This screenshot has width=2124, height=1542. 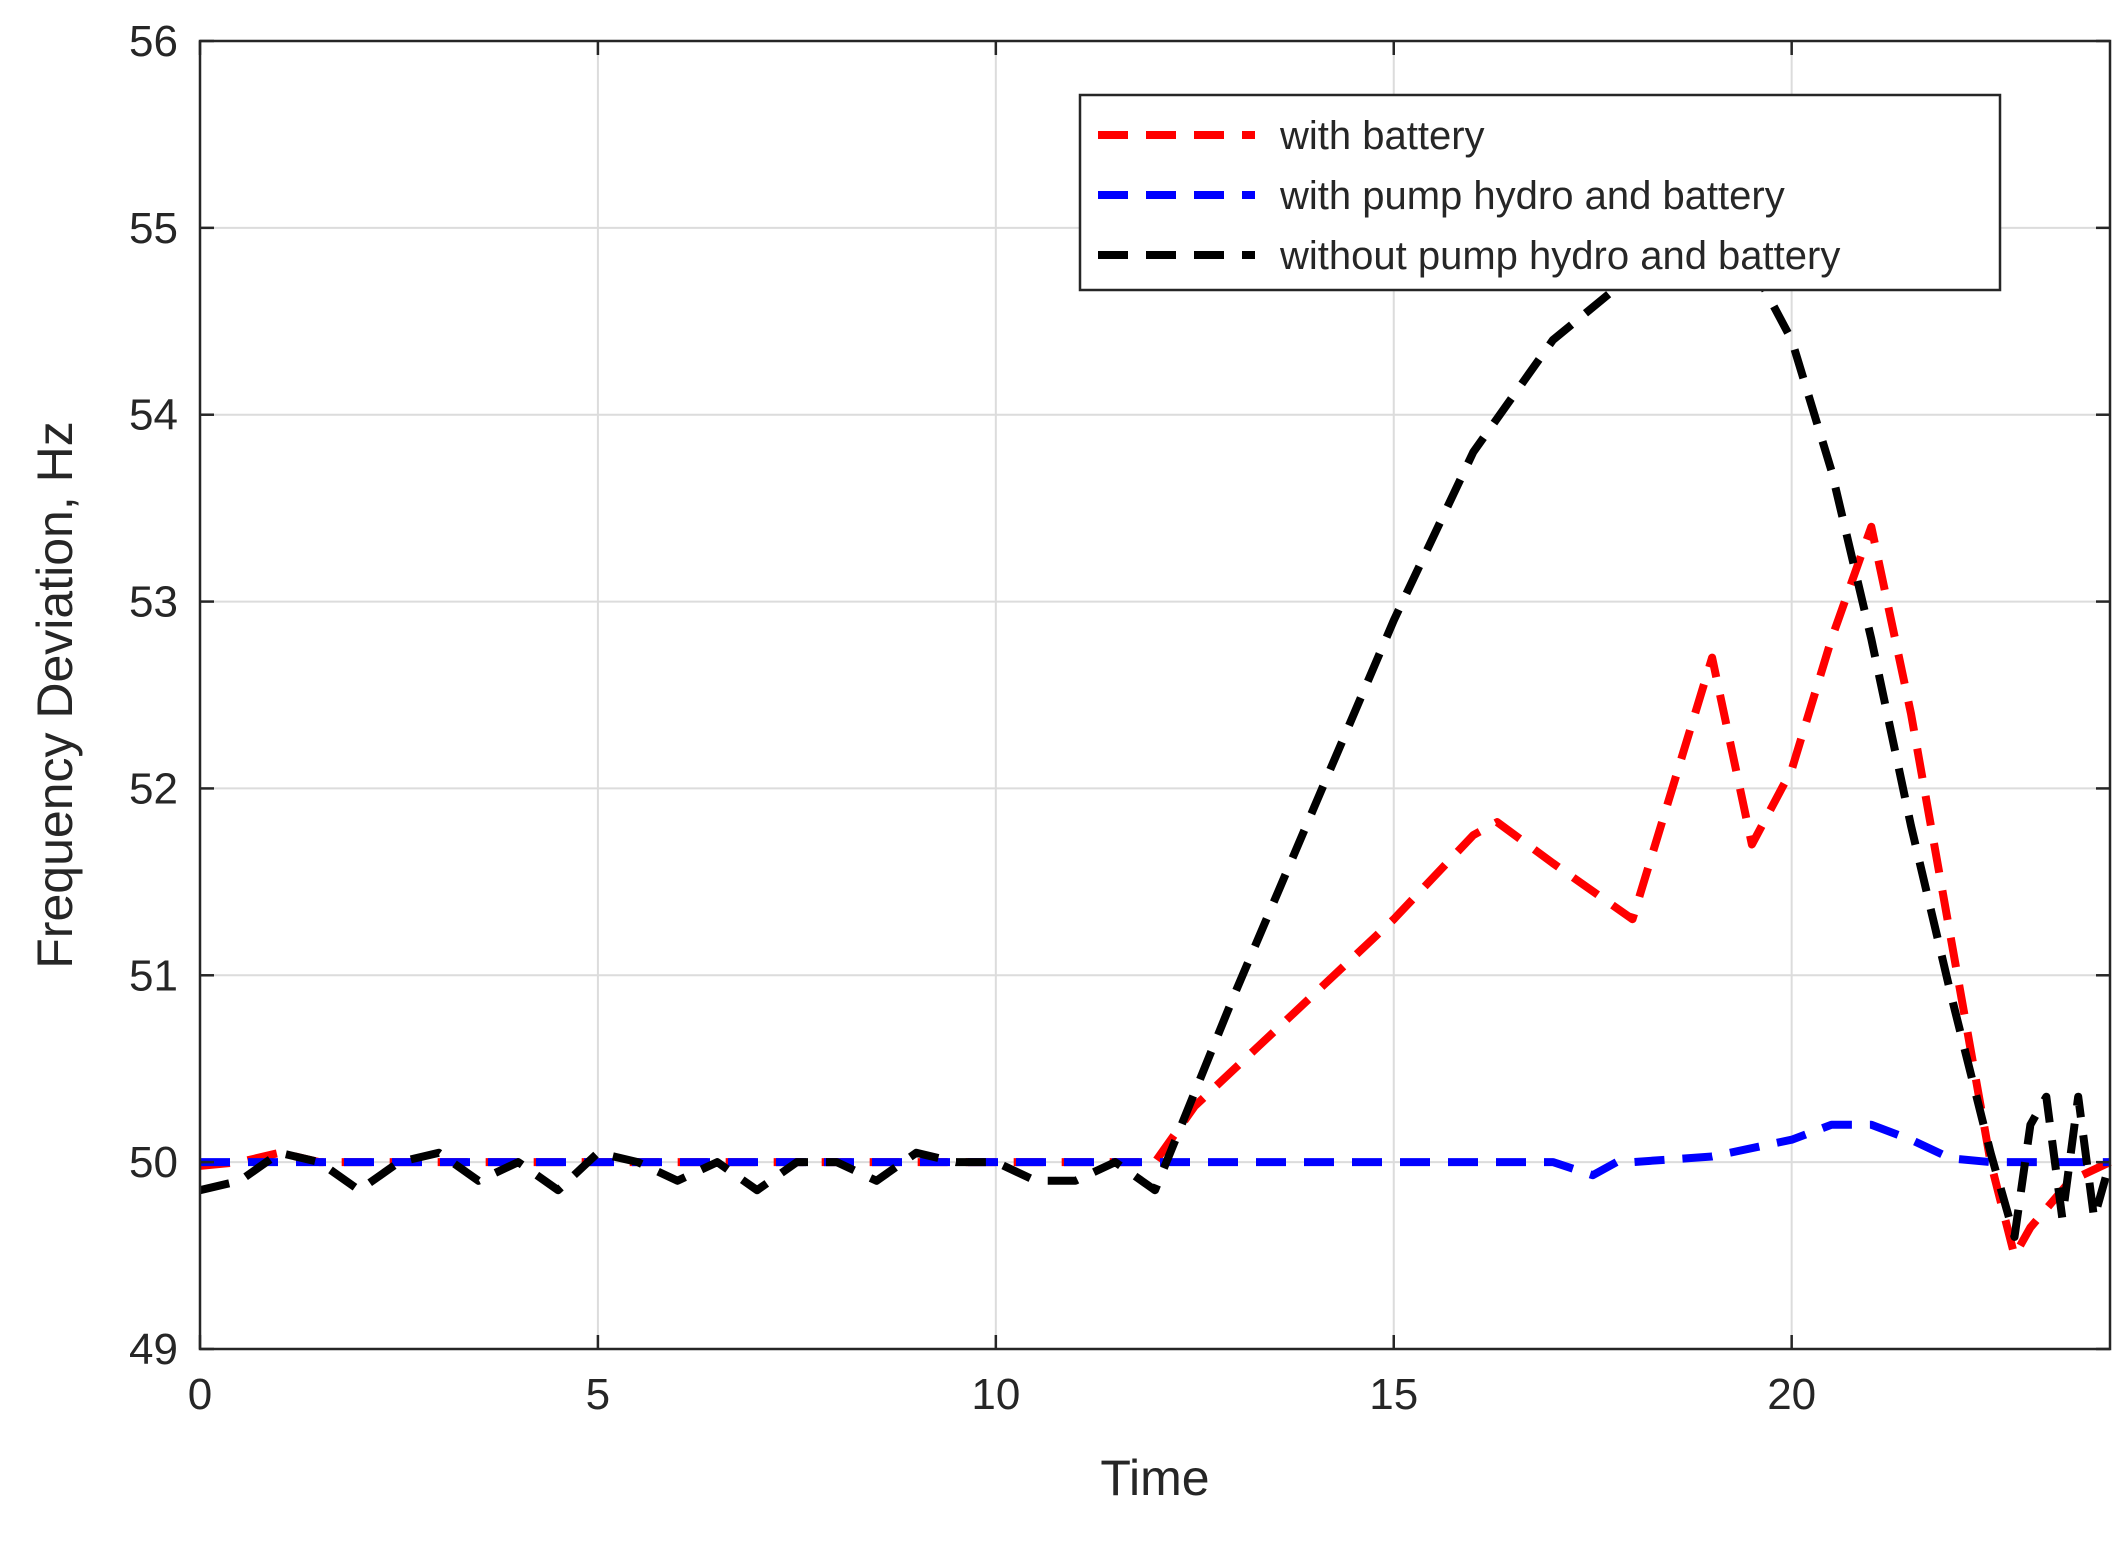 What do you see at coordinates (153, 602) in the screenshot?
I see `y-tick-label: 53` at bounding box center [153, 602].